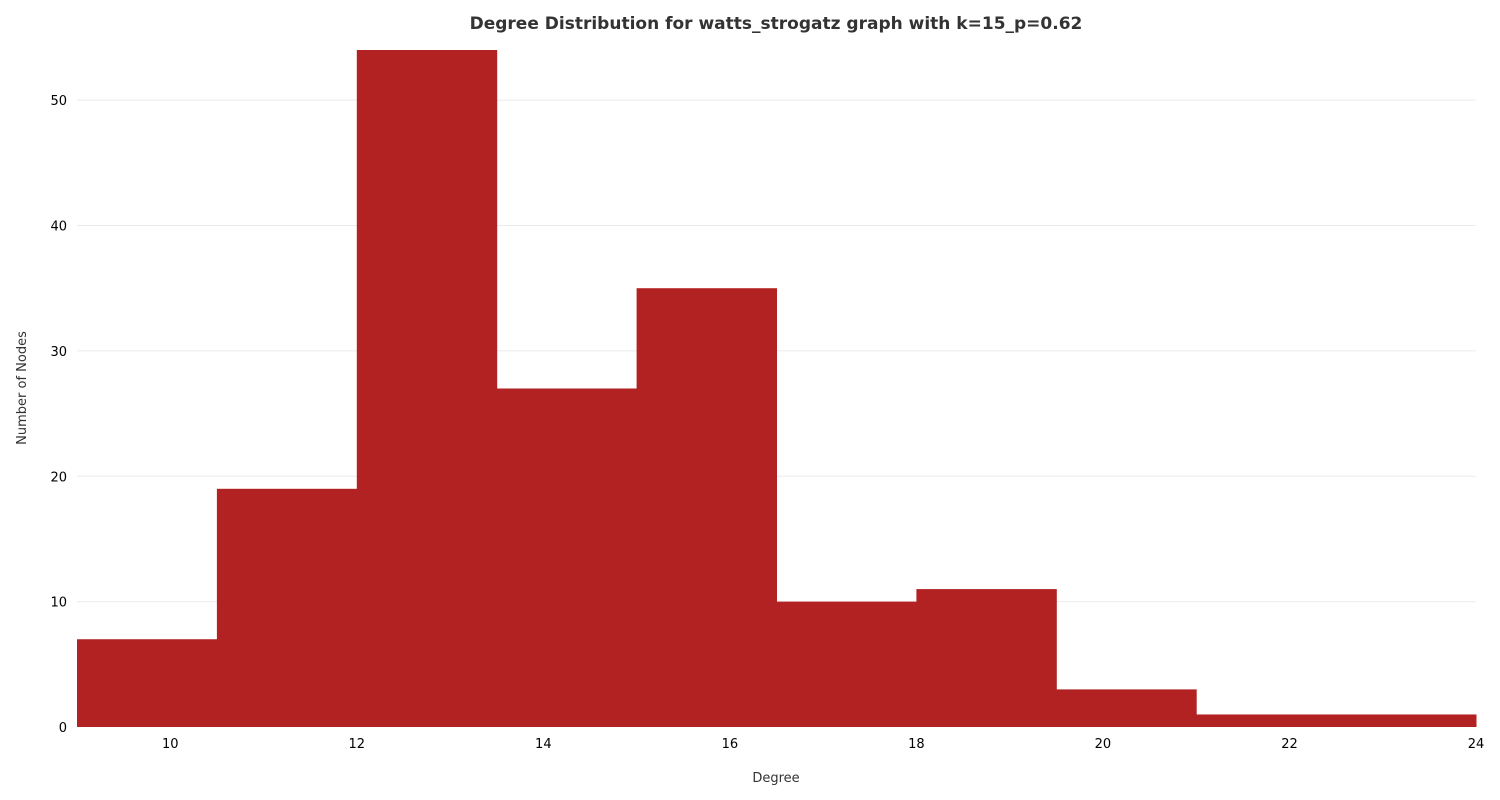 This screenshot has width=1500, height=800. Describe the element at coordinates (22, 388) in the screenshot. I see `y-axis-label: Number of Nodes` at that location.